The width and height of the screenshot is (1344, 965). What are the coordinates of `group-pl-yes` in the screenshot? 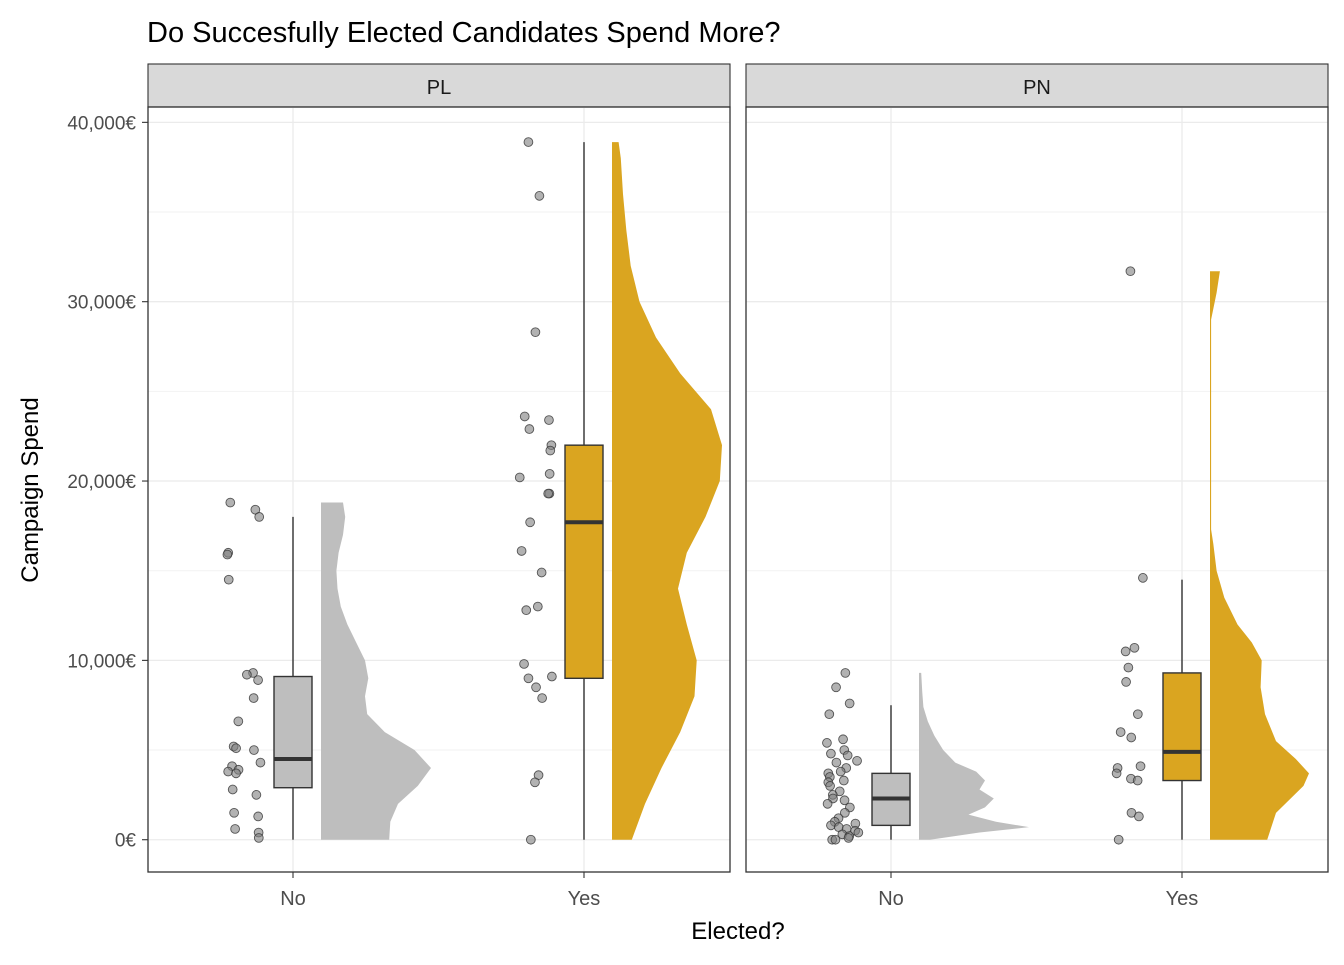 It's located at (618, 491).